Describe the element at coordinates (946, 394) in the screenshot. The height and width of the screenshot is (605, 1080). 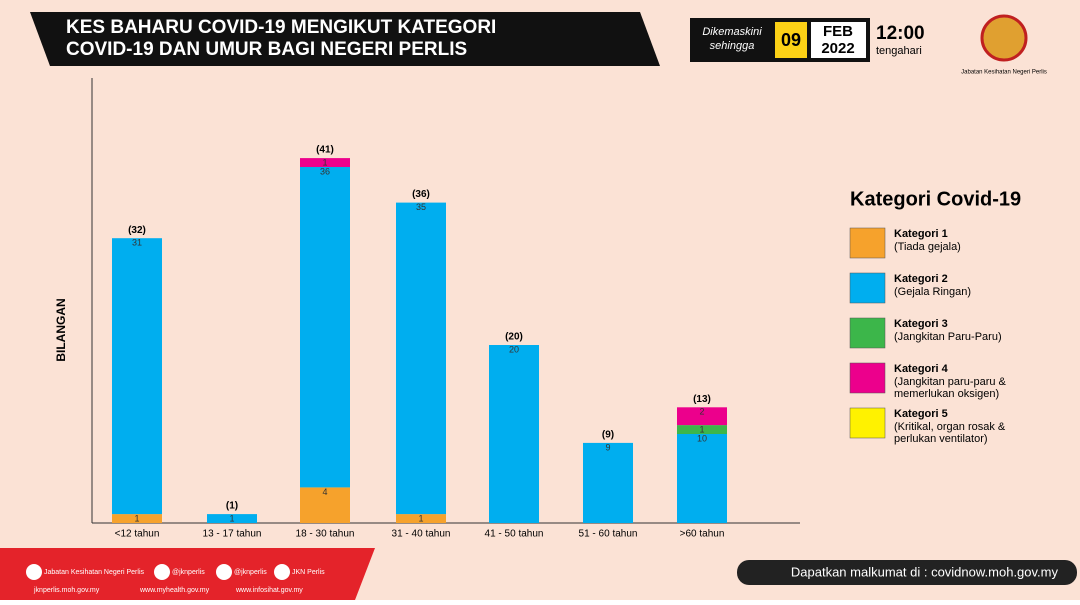
I see `legend-description: memerlukan oksigen)` at that location.